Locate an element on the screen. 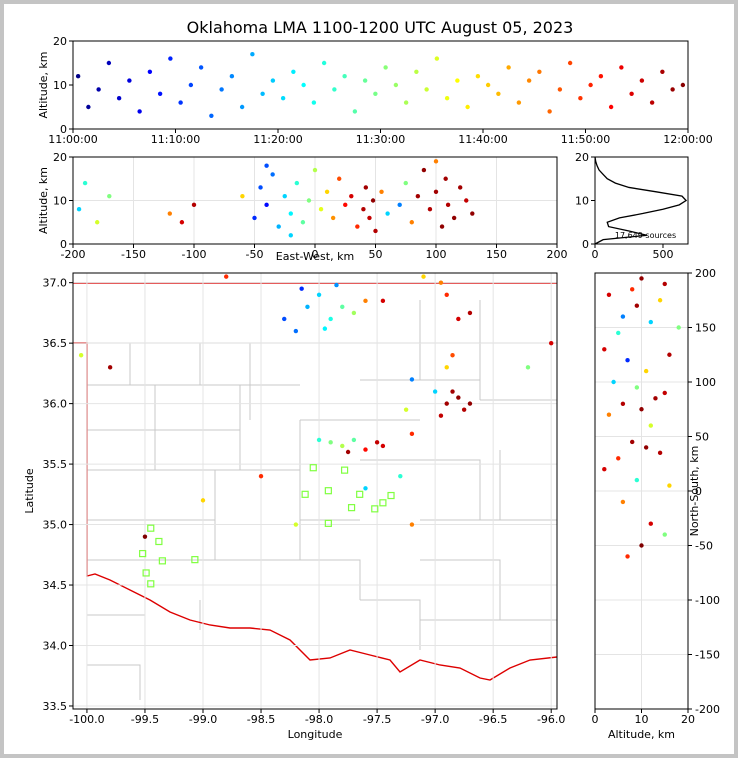 The image size is (738, 758). y-tick-label: 33.5 is located at coordinates (55, 706).